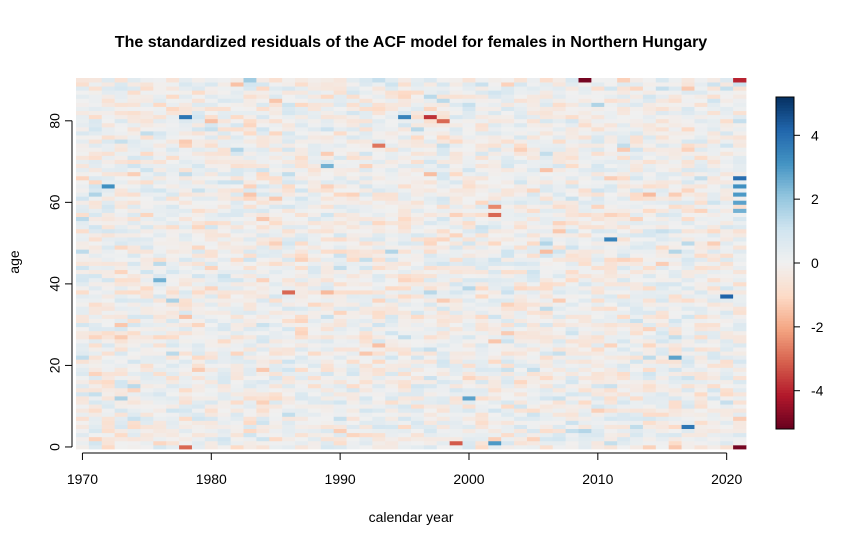  Describe the element at coordinates (14, 262) in the screenshot. I see `y-axis-label: age` at that location.